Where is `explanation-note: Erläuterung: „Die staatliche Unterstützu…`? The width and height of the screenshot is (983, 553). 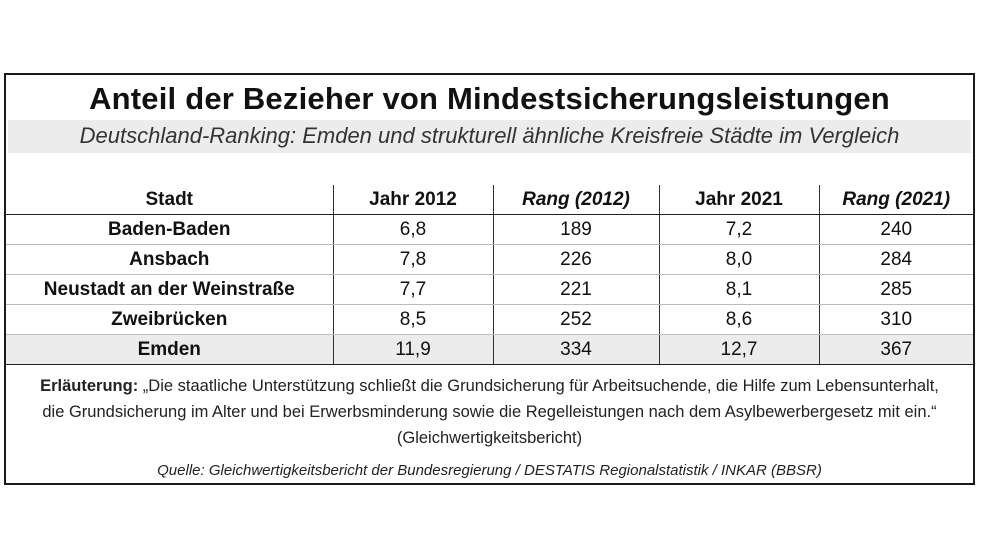 explanation-note: Erläuterung: „Die staatliche Unterstützu… is located at coordinates (489, 412).